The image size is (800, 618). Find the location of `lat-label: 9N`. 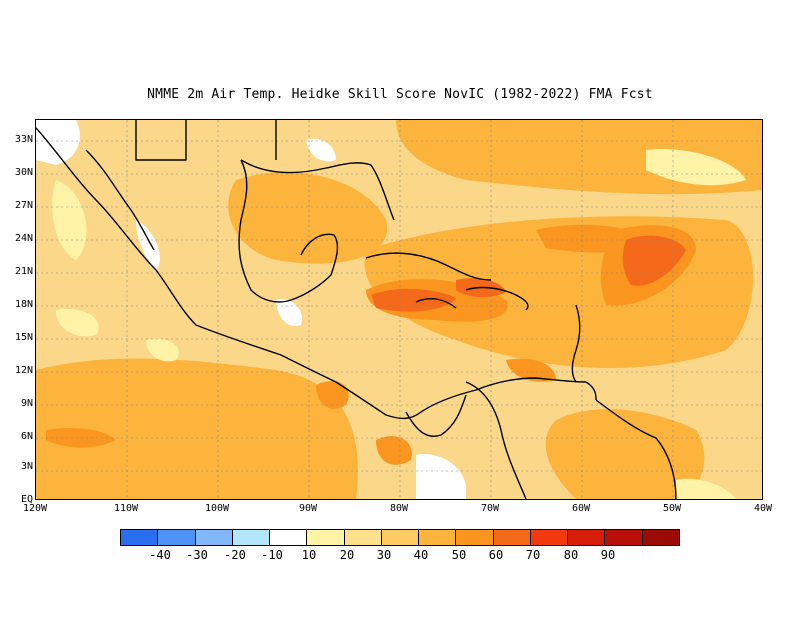

lat-label: 9N is located at coordinates (26, 403).